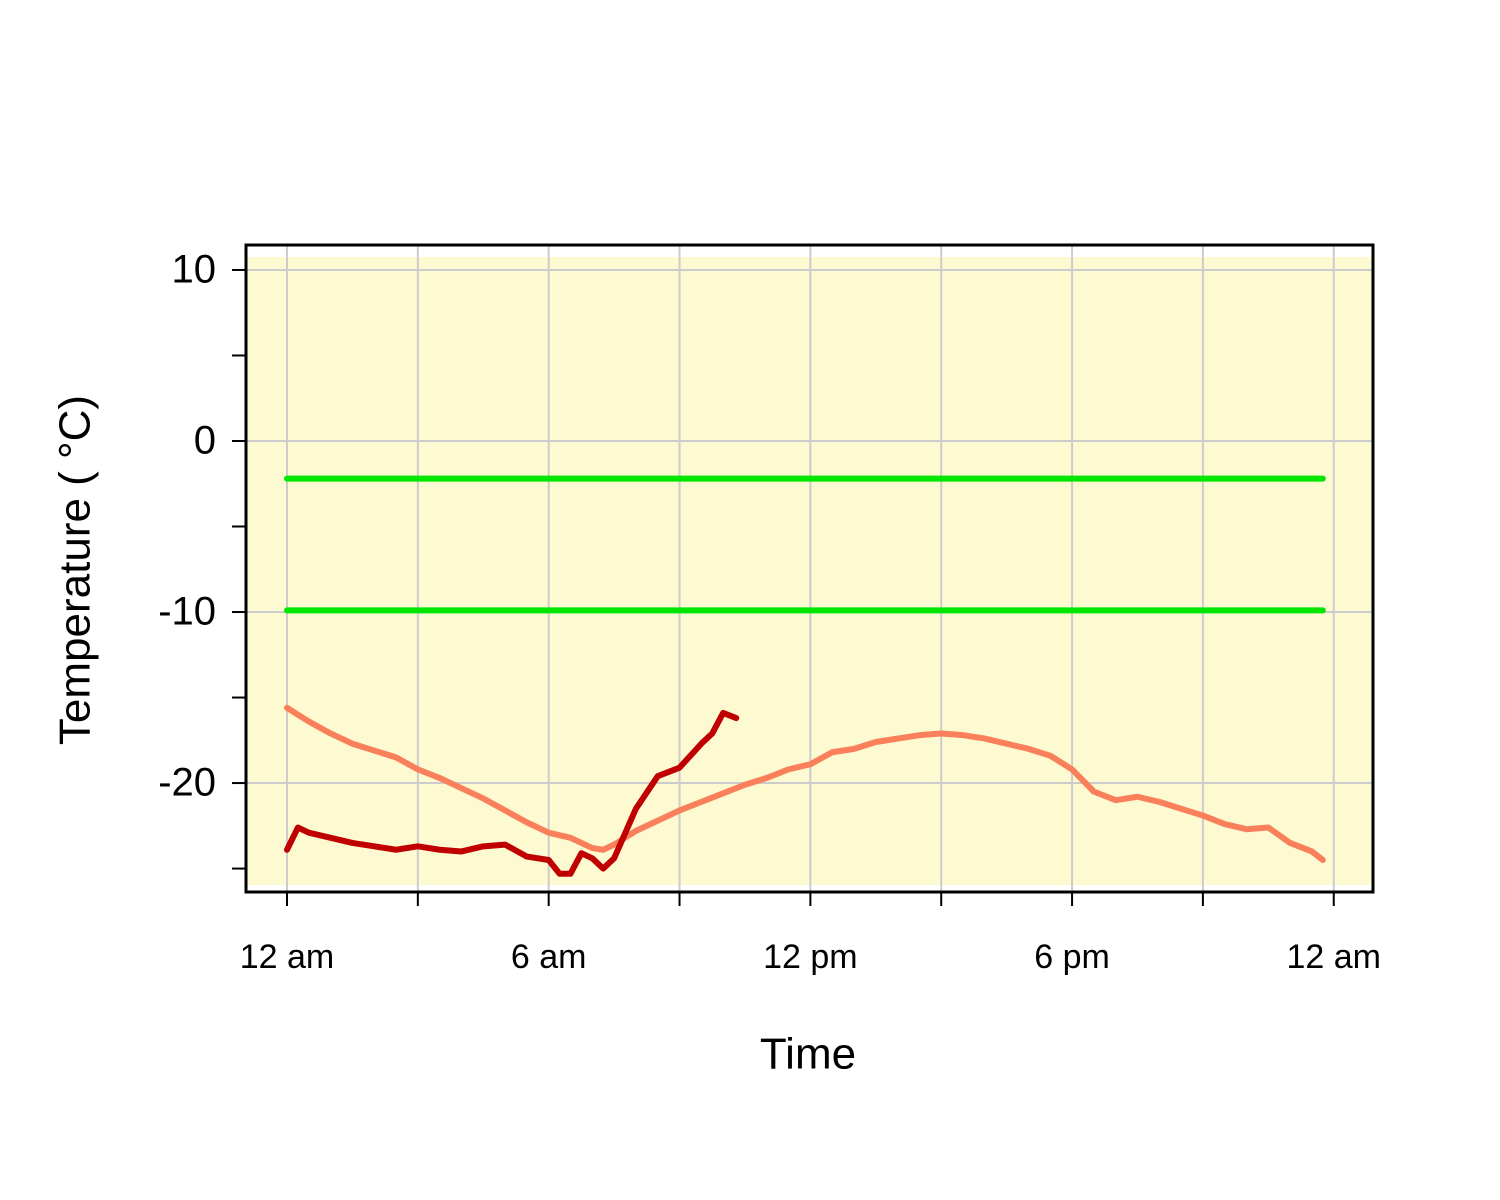 The image size is (1500, 1200). Describe the element at coordinates (808, 1054) in the screenshot. I see `x-axis-title: Time` at that location.